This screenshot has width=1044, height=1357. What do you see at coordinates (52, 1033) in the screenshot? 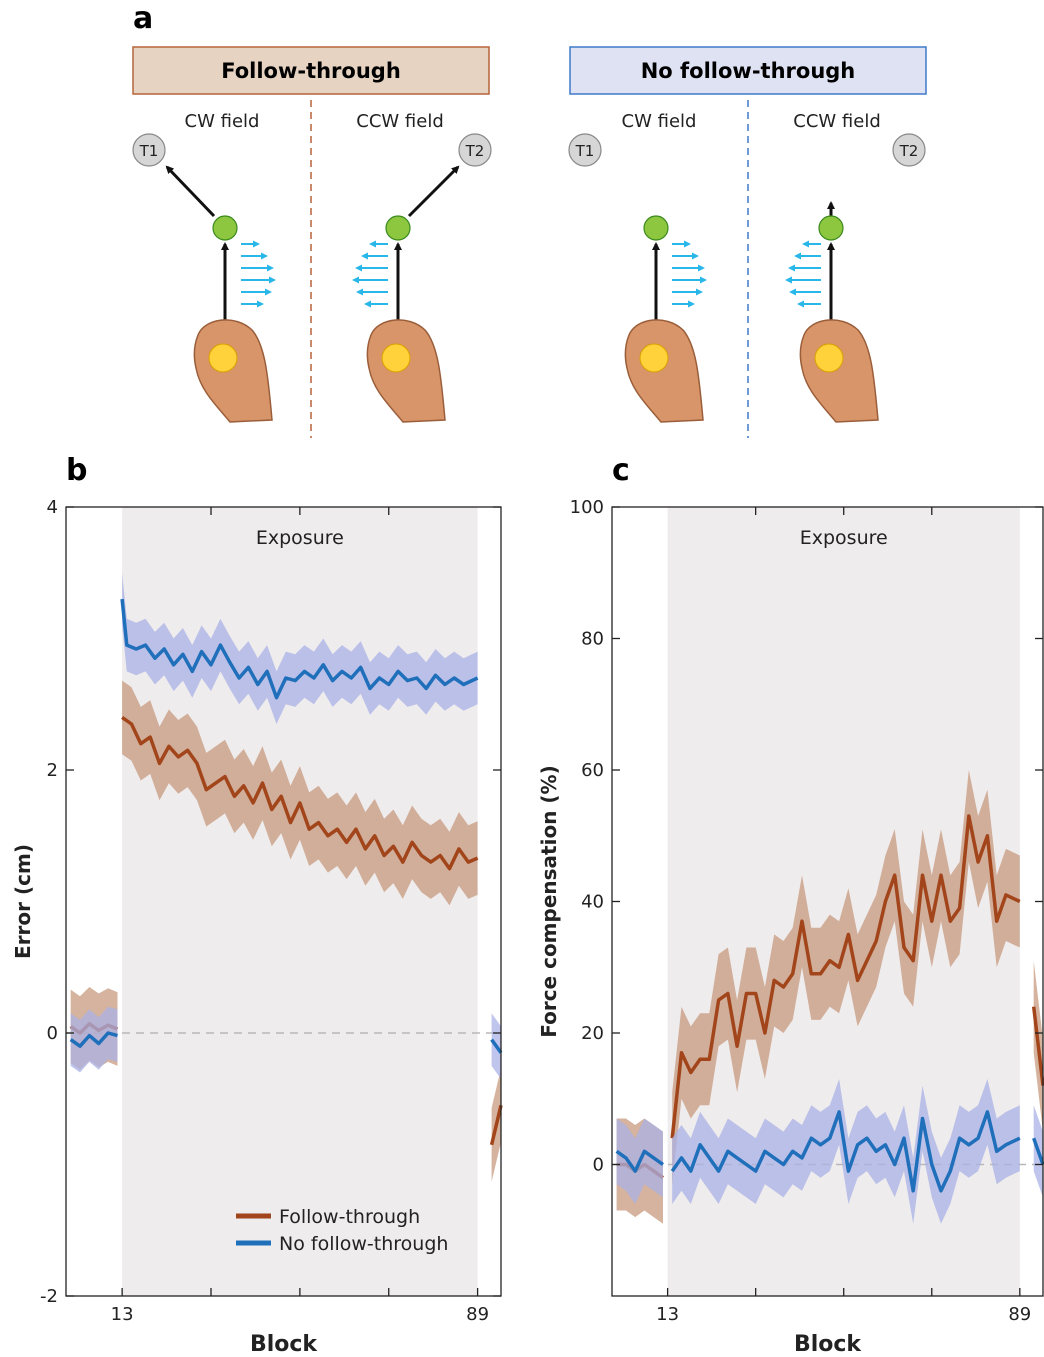
I see `y-tick-label-1: 0` at bounding box center [52, 1033].